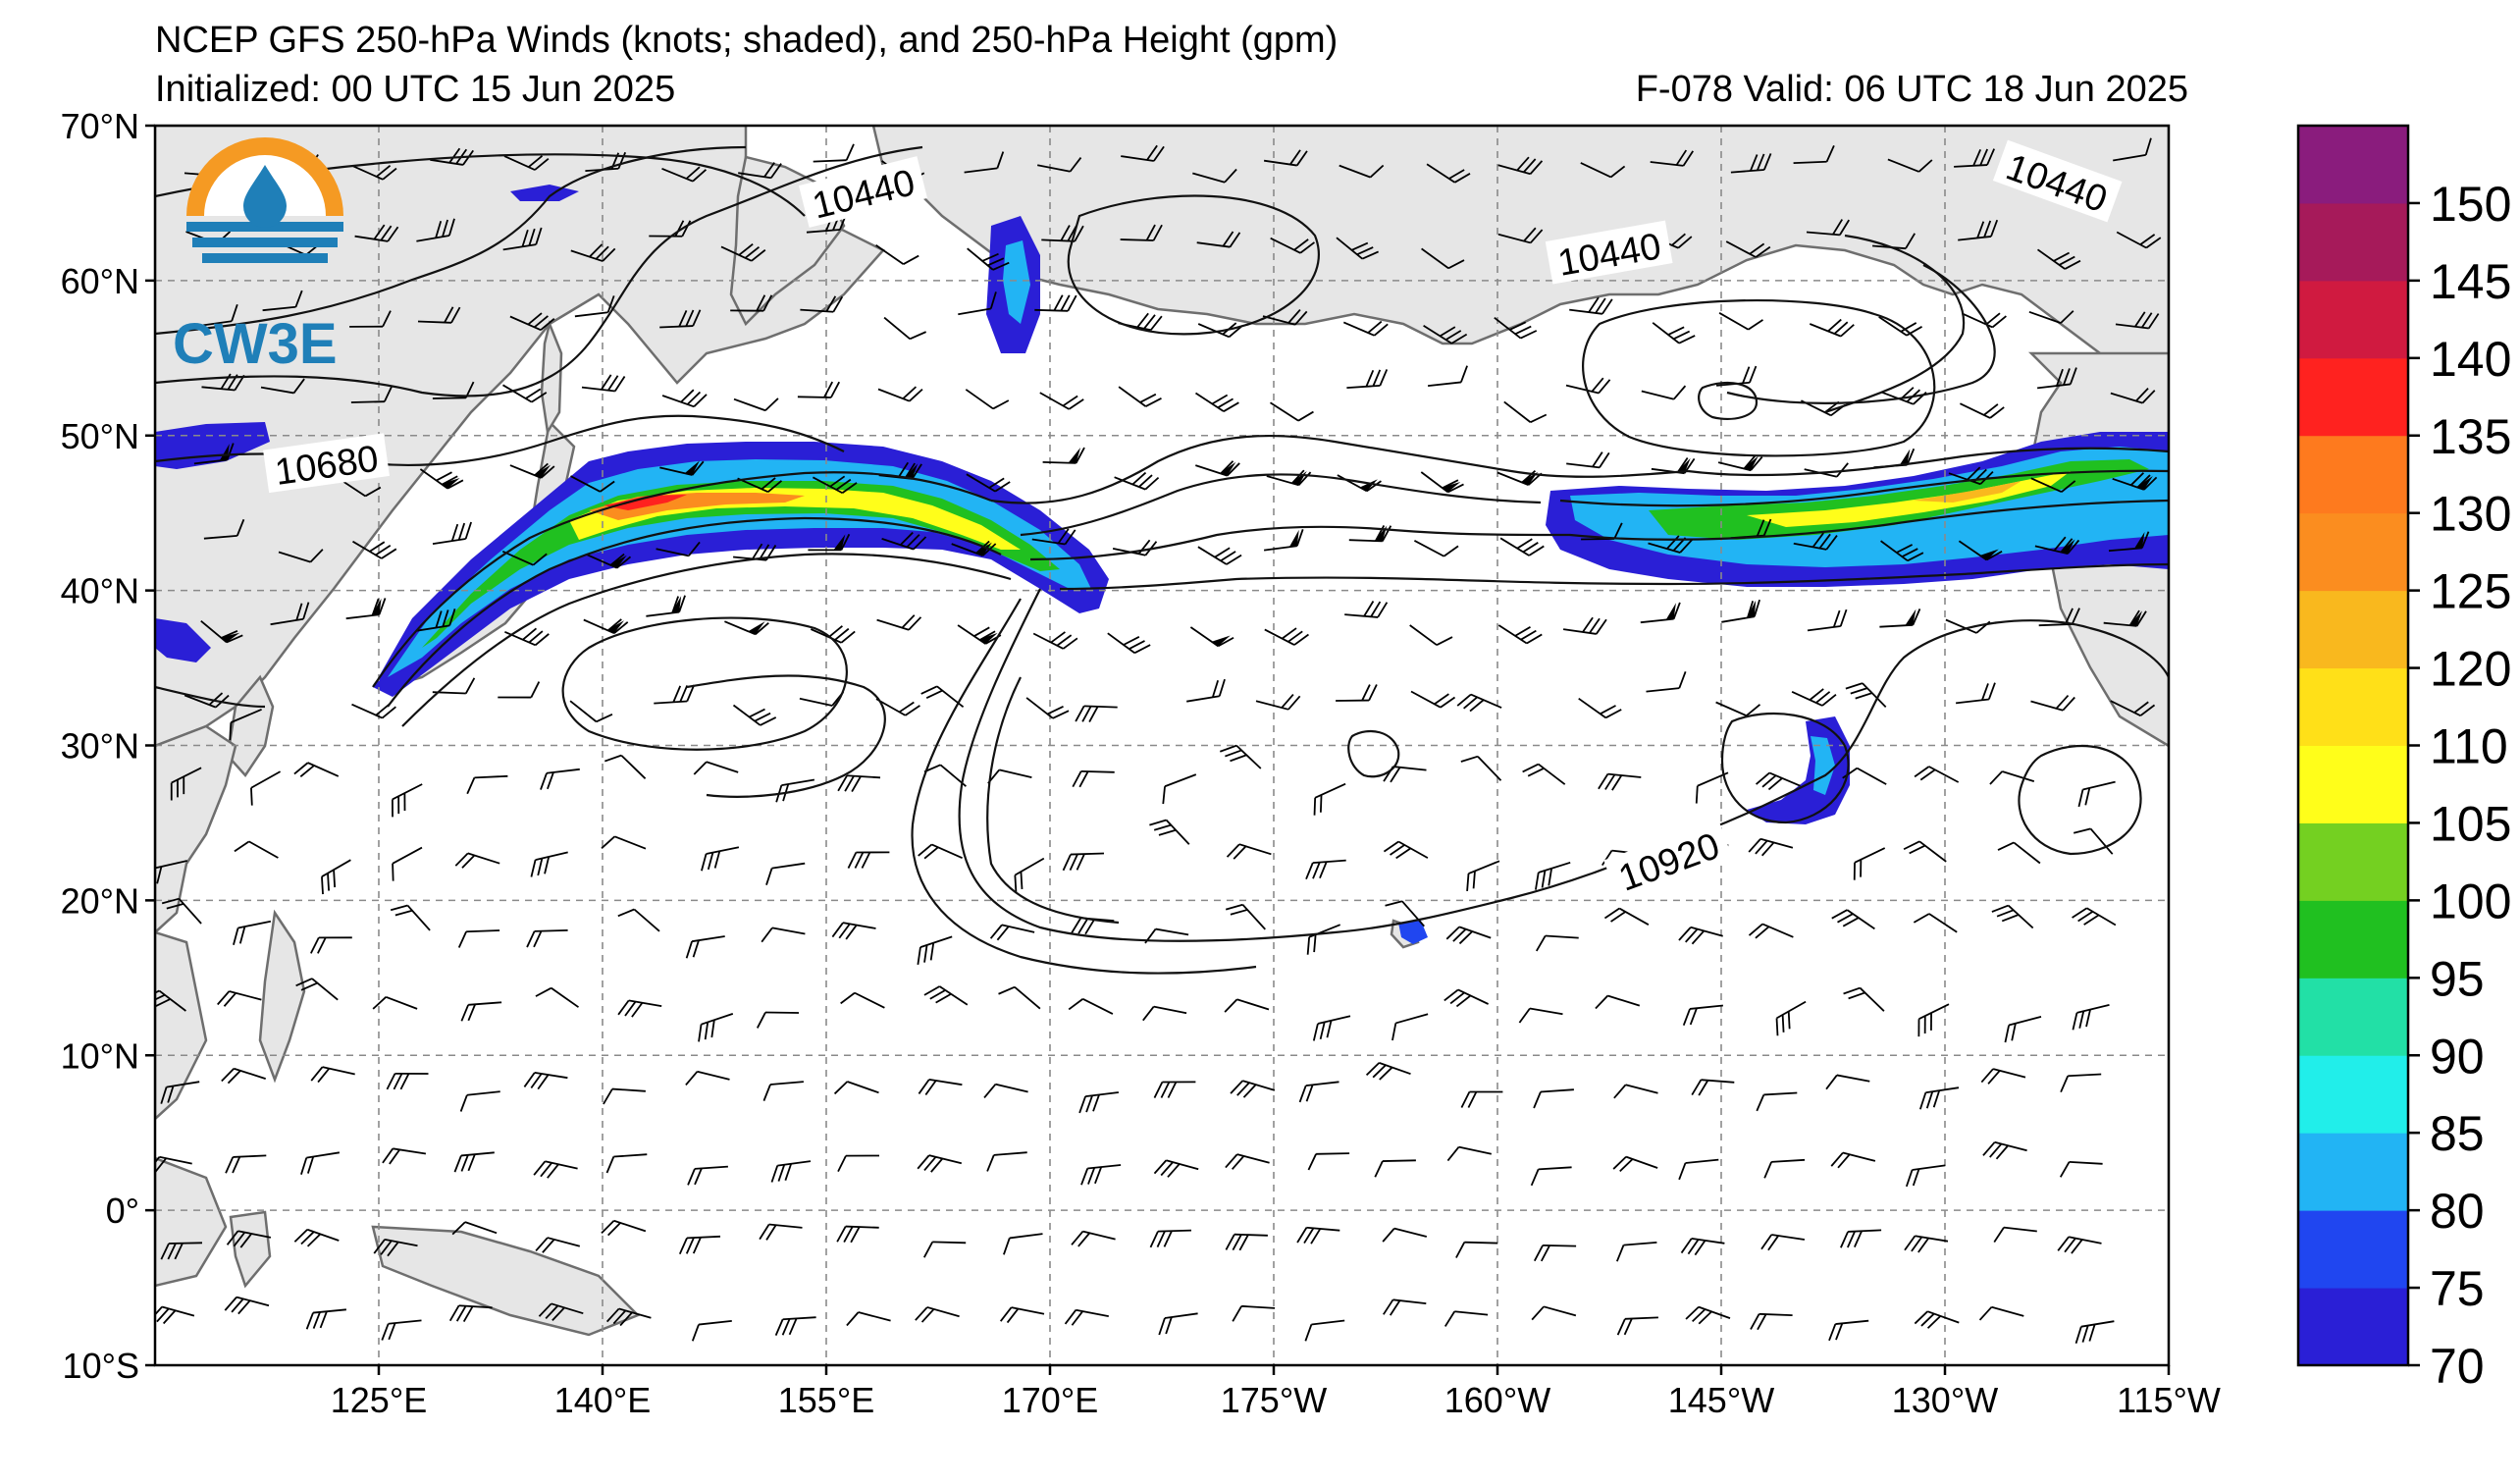 This screenshot has height=1483, width=2520. Describe the element at coordinates (100, 281) in the screenshot. I see `lat-tick-label: 60°N` at that location.